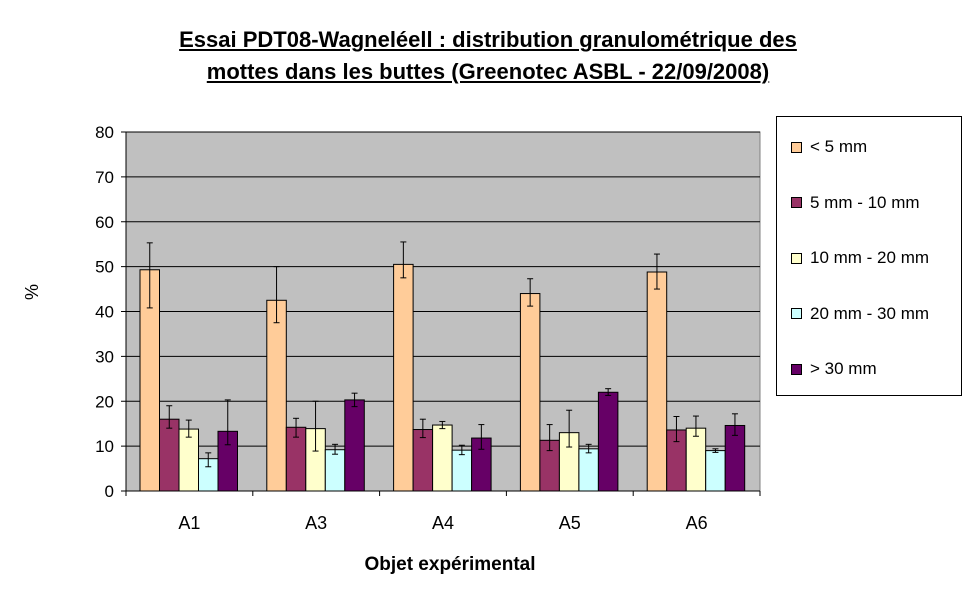 The width and height of the screenshot is (970, 604). Describe the element at coordinates (443, 523) in the screenshot. I see `x-tick-label: A4` at that location.